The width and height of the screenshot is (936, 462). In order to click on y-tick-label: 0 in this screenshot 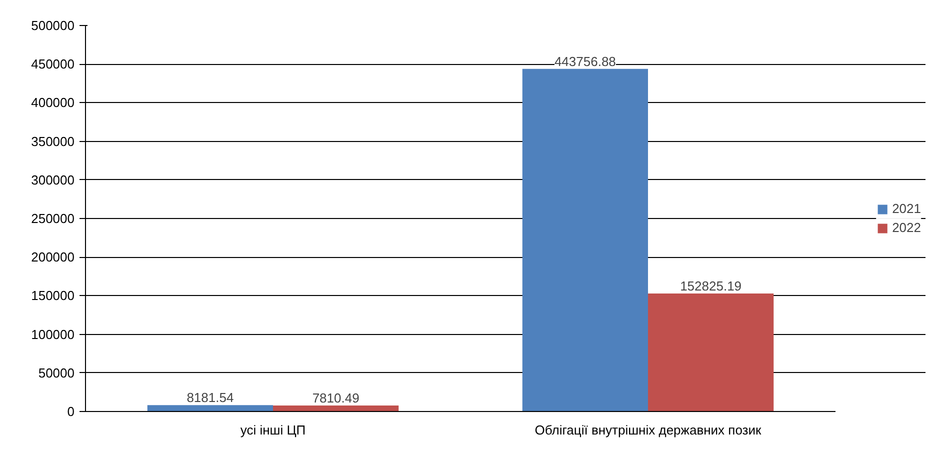, I will do `click(71, 411)`.